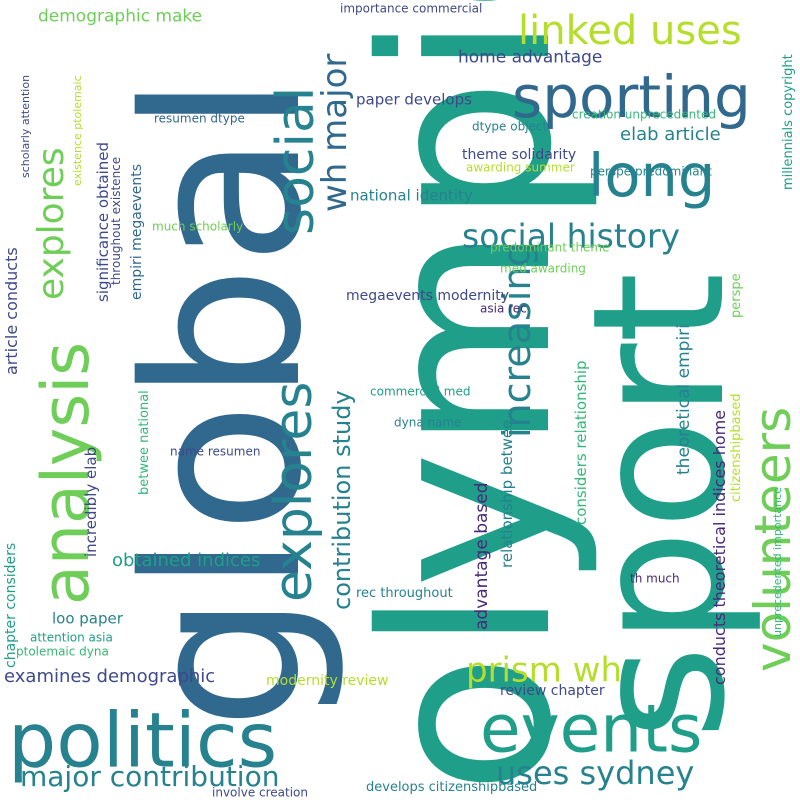 This screenshot has height=800, width=800. What do you see at coordinates (552, 691) in the screenshot?
I see `cloud-word: review chapter` at bounding box center [552, 691].